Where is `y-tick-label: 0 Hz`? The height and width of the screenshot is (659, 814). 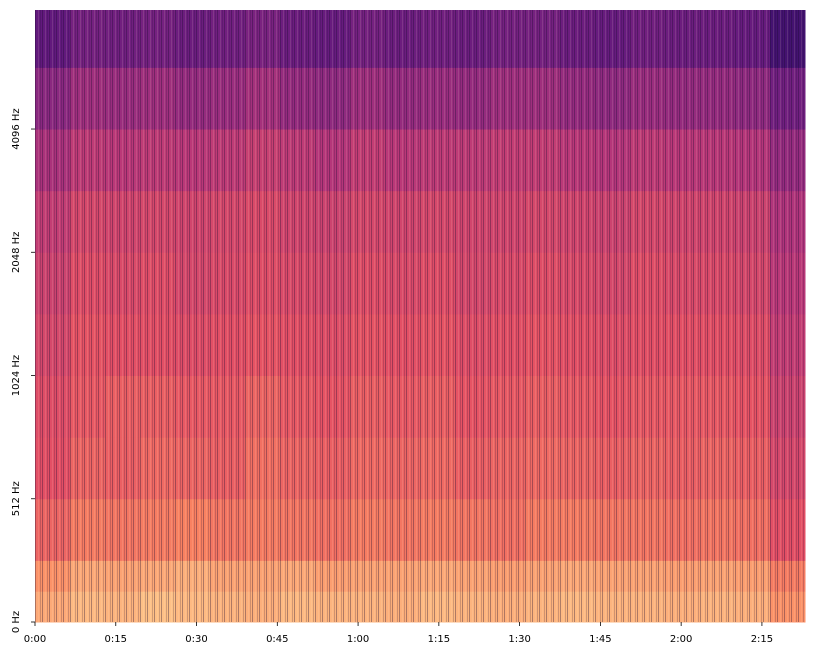 y-tick-label: 0 Hz is located at coordinates (16, 622).